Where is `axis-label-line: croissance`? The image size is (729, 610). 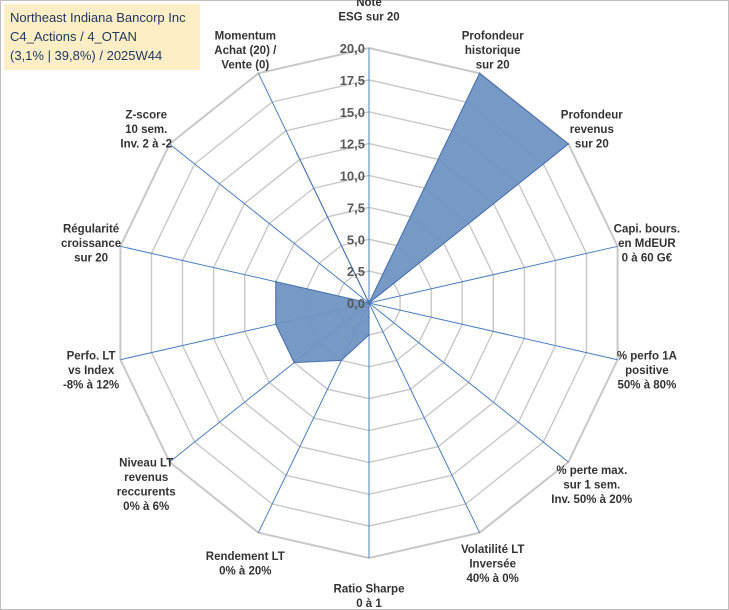 axis-label-line: croissance is located at coordinates (91, 244).